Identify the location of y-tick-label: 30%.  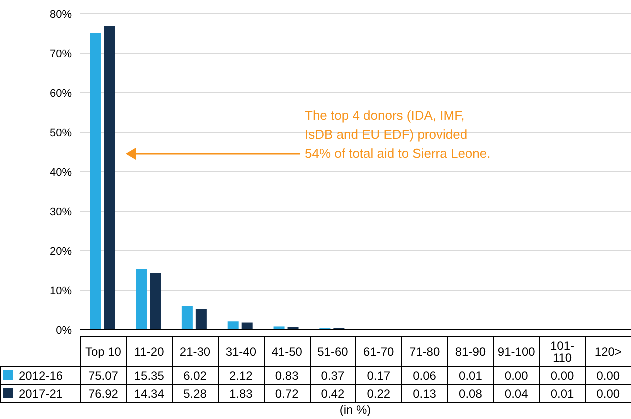
(61, 212).